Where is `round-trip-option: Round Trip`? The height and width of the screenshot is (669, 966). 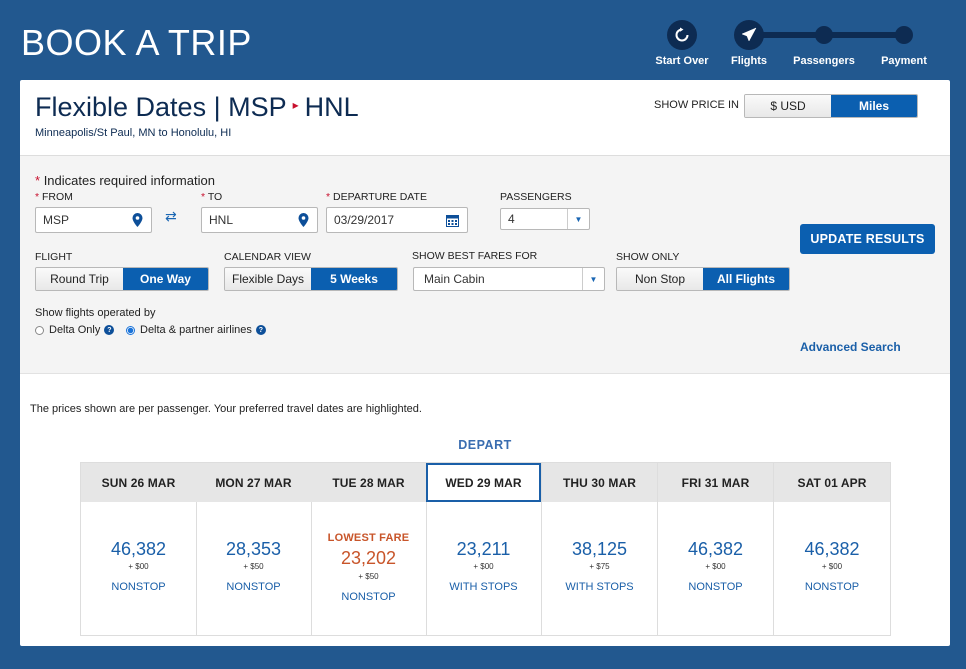
round-trip-option: Round Trip is located at coordinates (79, 279).